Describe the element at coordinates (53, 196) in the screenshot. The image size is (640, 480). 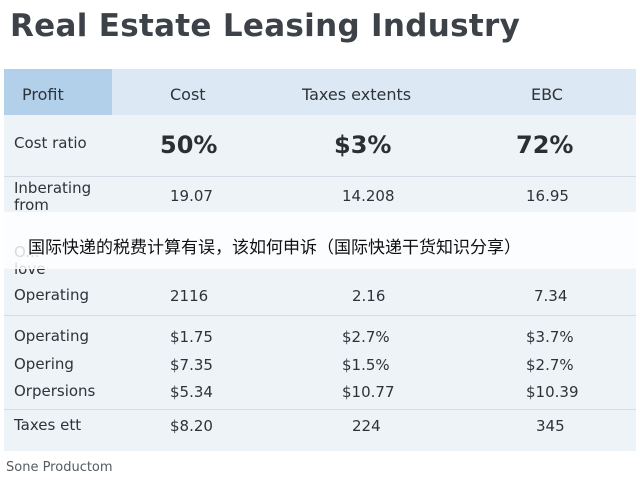
I see `row-label: Inberating from` at that location.